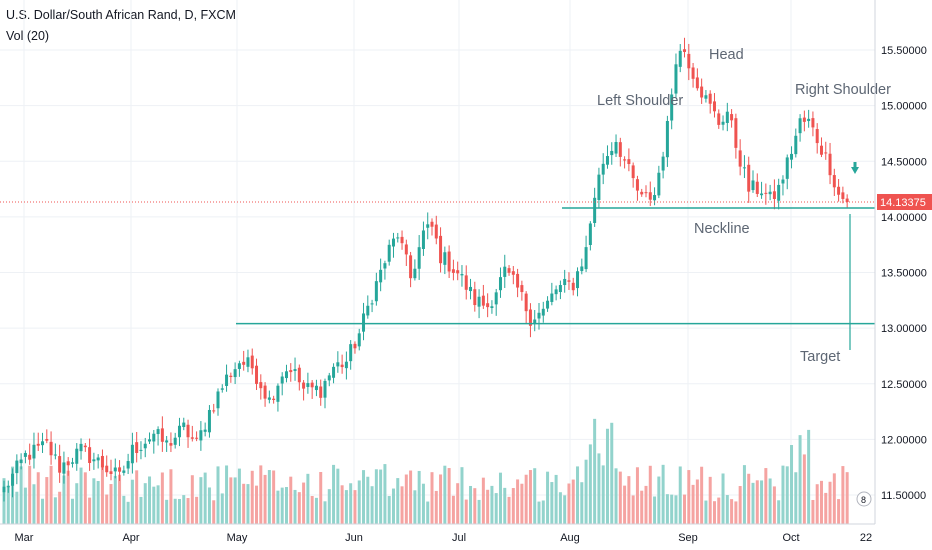  Describe the element at coordinates (726, 55) in the screenshot. I see `annotation-head: Head` at that location.